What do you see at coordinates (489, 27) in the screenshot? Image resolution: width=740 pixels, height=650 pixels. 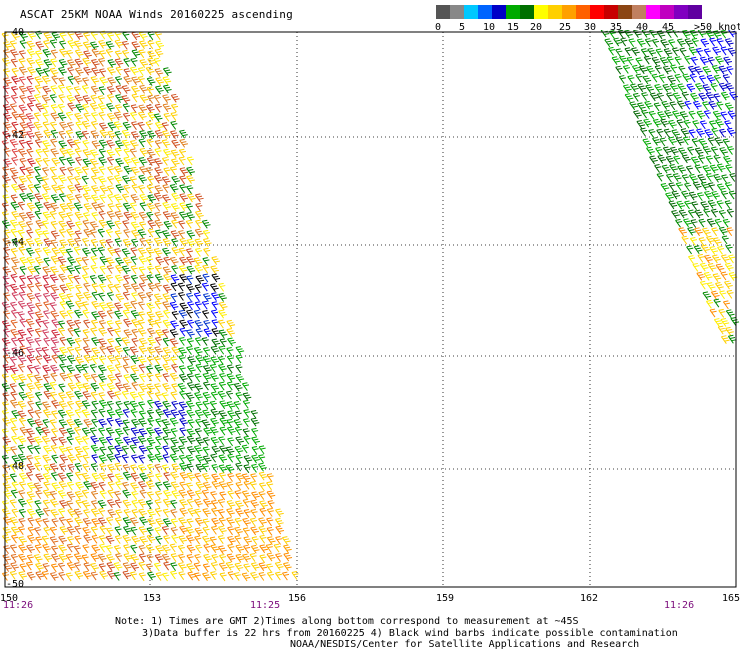 I see `color-scale-label: 10` at bounding box center [489, 27].